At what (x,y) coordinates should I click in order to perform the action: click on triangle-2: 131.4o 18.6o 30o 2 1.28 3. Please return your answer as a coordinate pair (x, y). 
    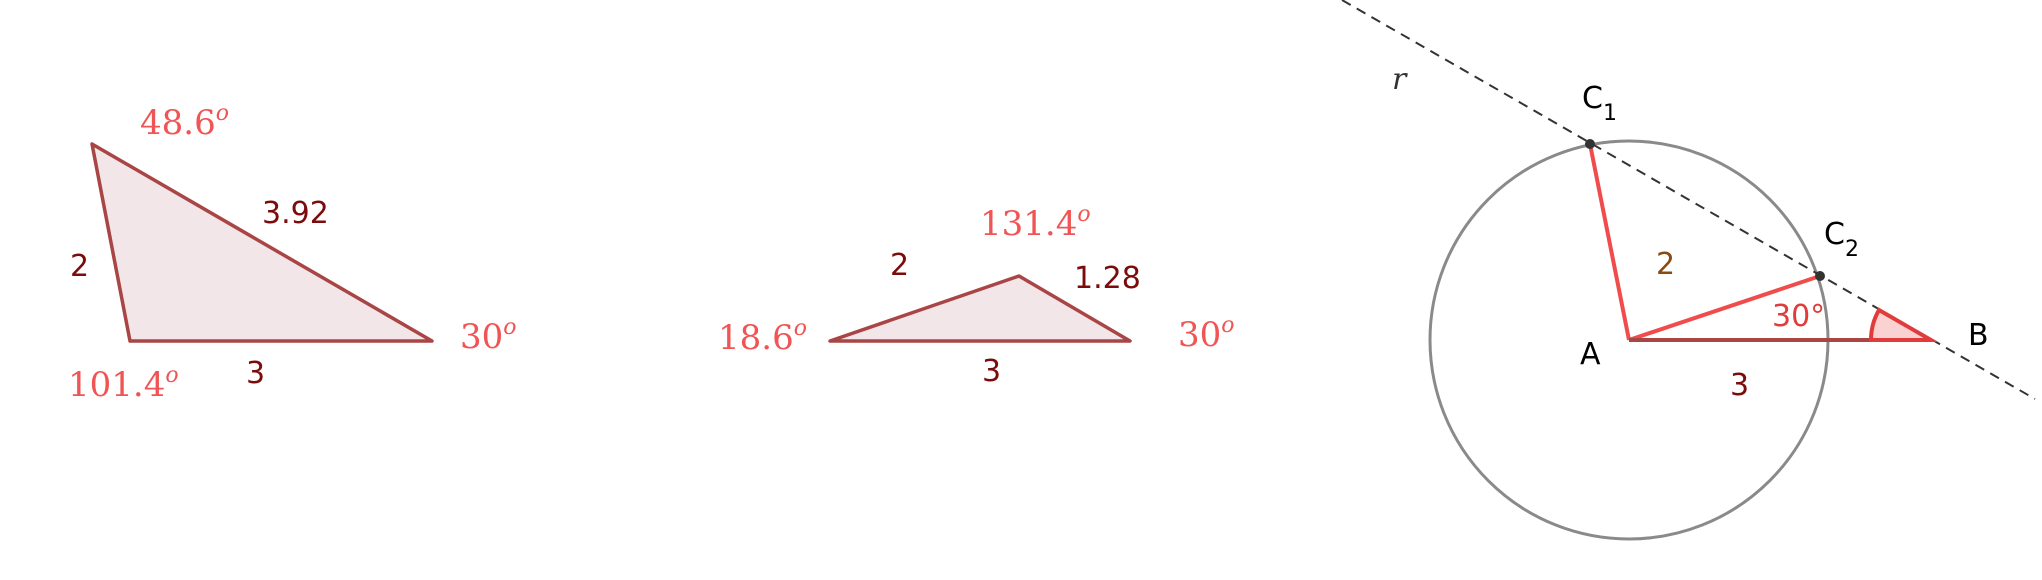
    Looking at the image, I should click on (976, 295).